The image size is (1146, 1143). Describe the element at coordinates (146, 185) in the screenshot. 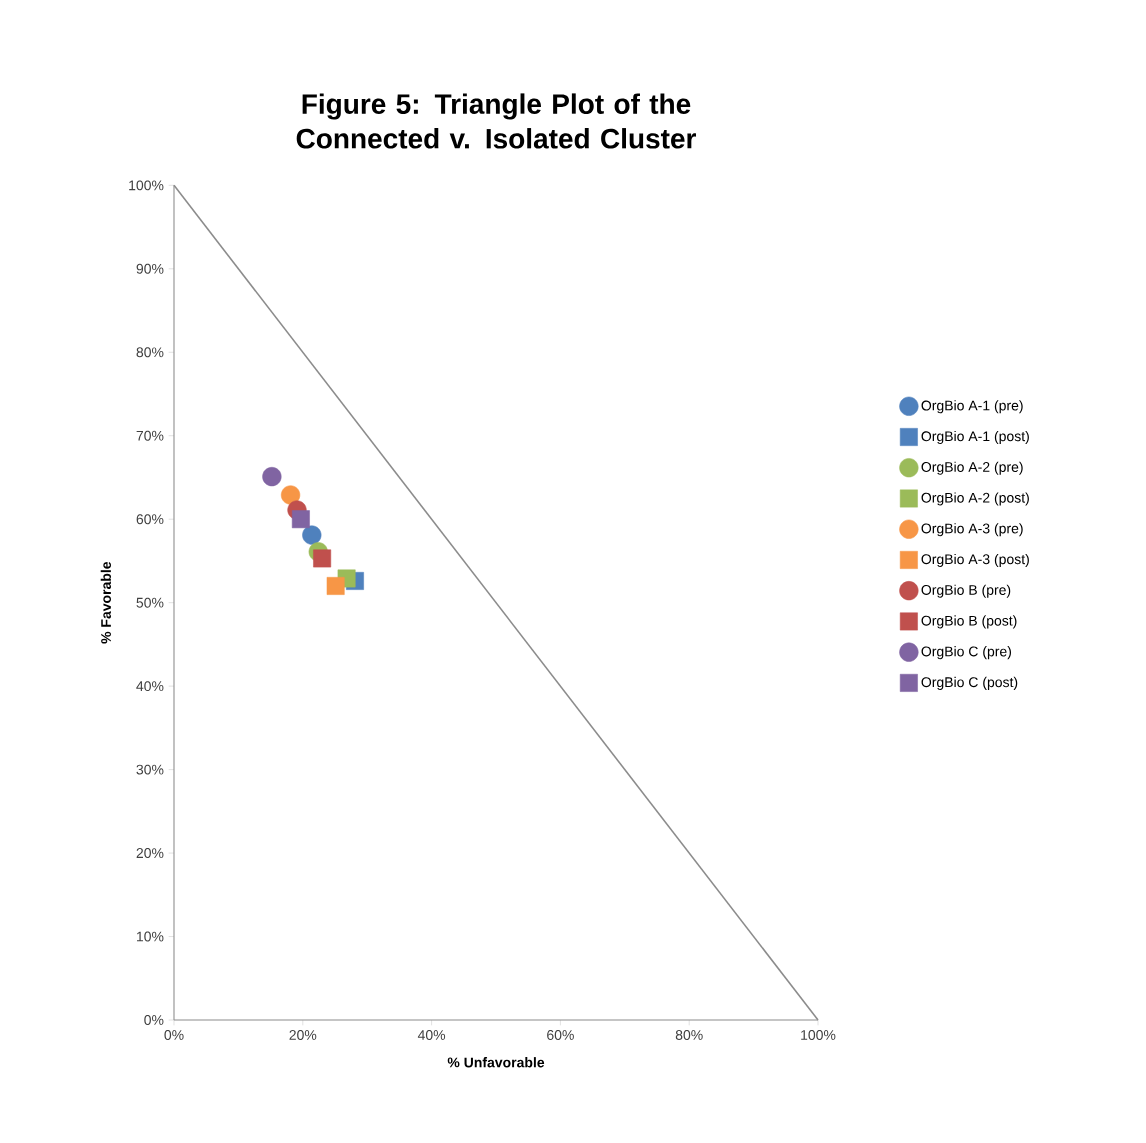

I see `y-tick-label: 100%` at that location.